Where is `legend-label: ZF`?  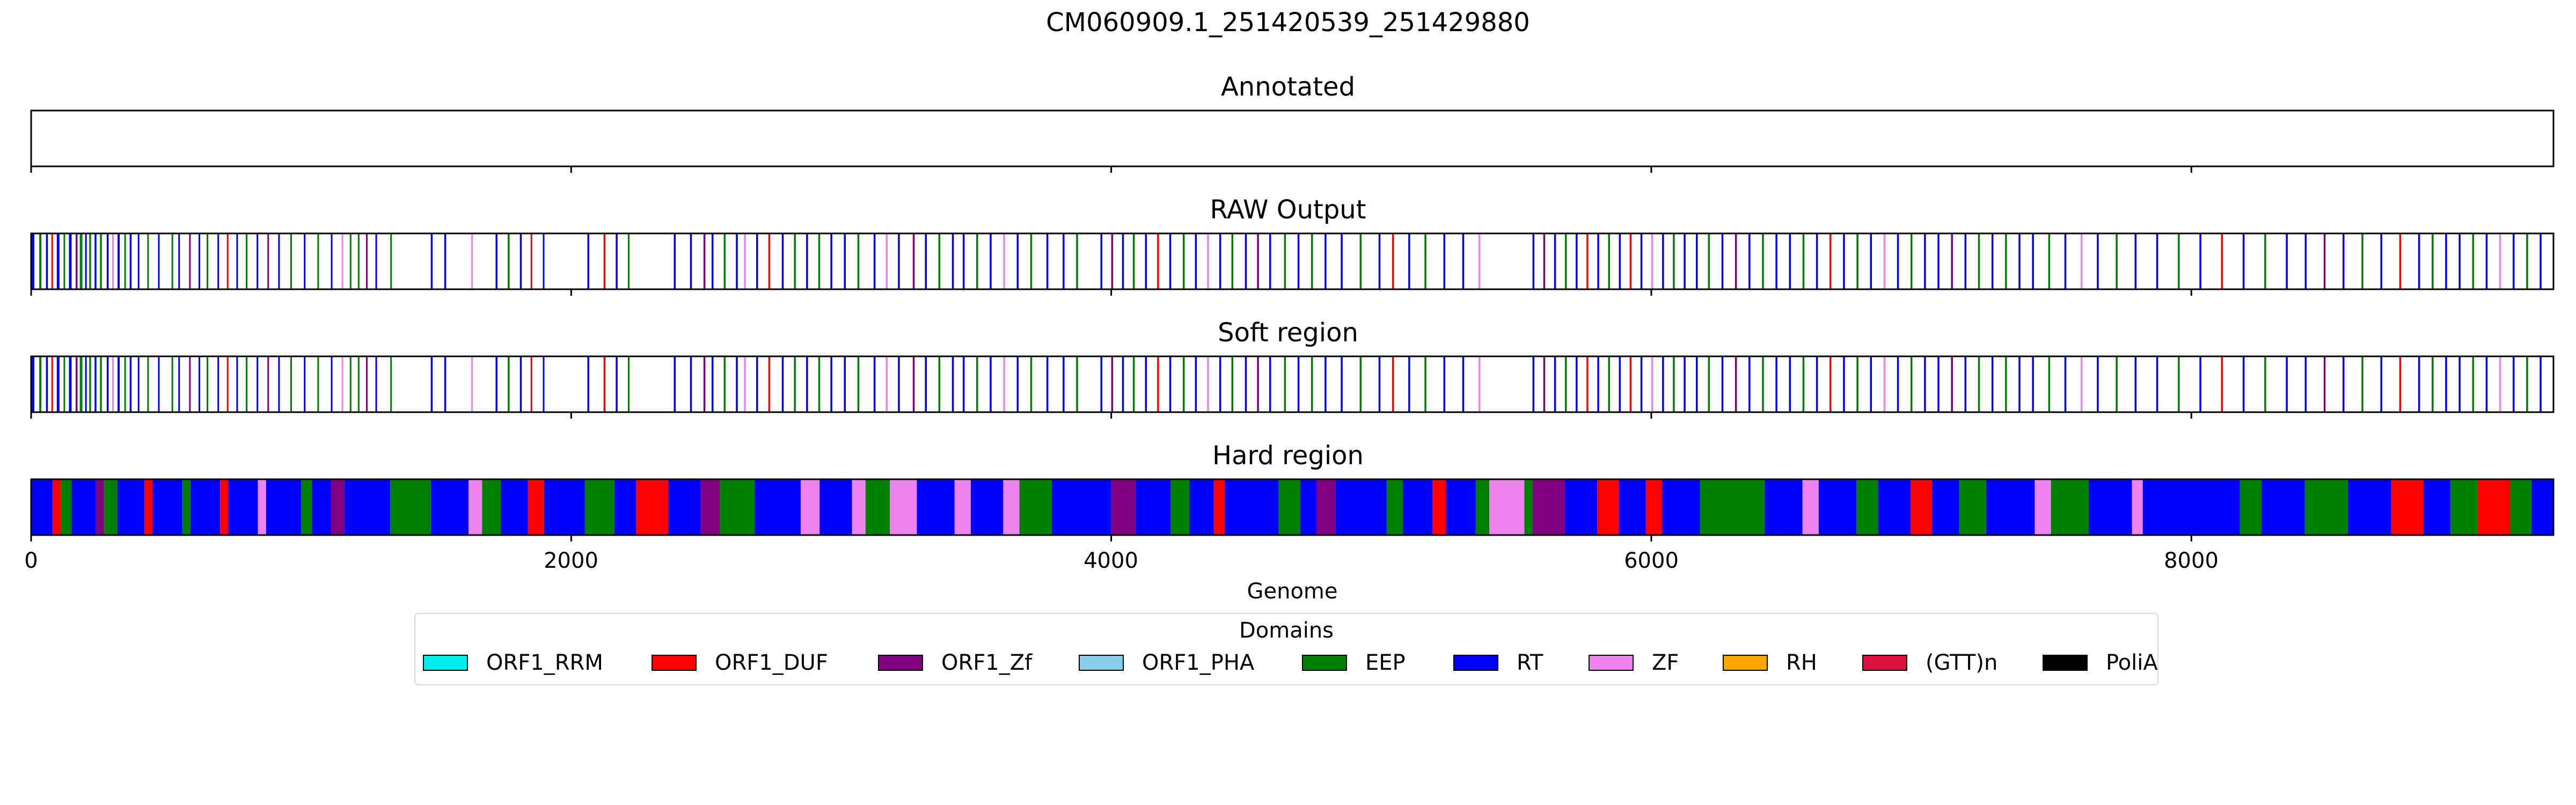
legend-label: ZF is located at coordinates (1665, 662).